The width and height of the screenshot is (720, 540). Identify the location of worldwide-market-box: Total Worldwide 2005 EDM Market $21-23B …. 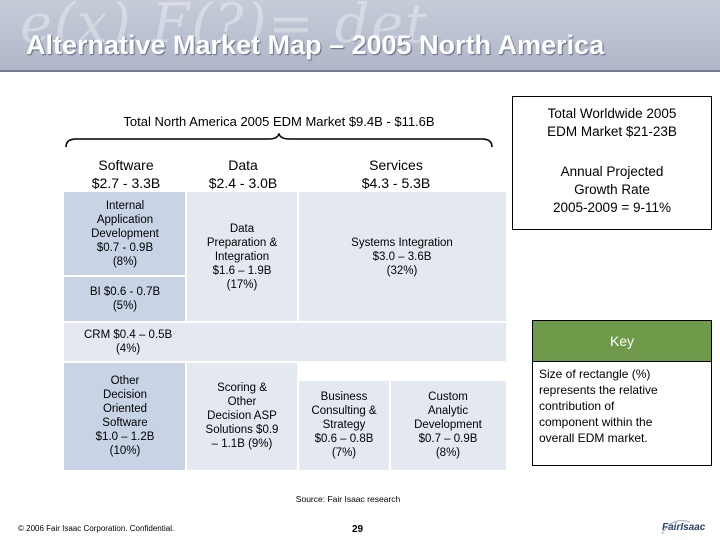
(612, 163).